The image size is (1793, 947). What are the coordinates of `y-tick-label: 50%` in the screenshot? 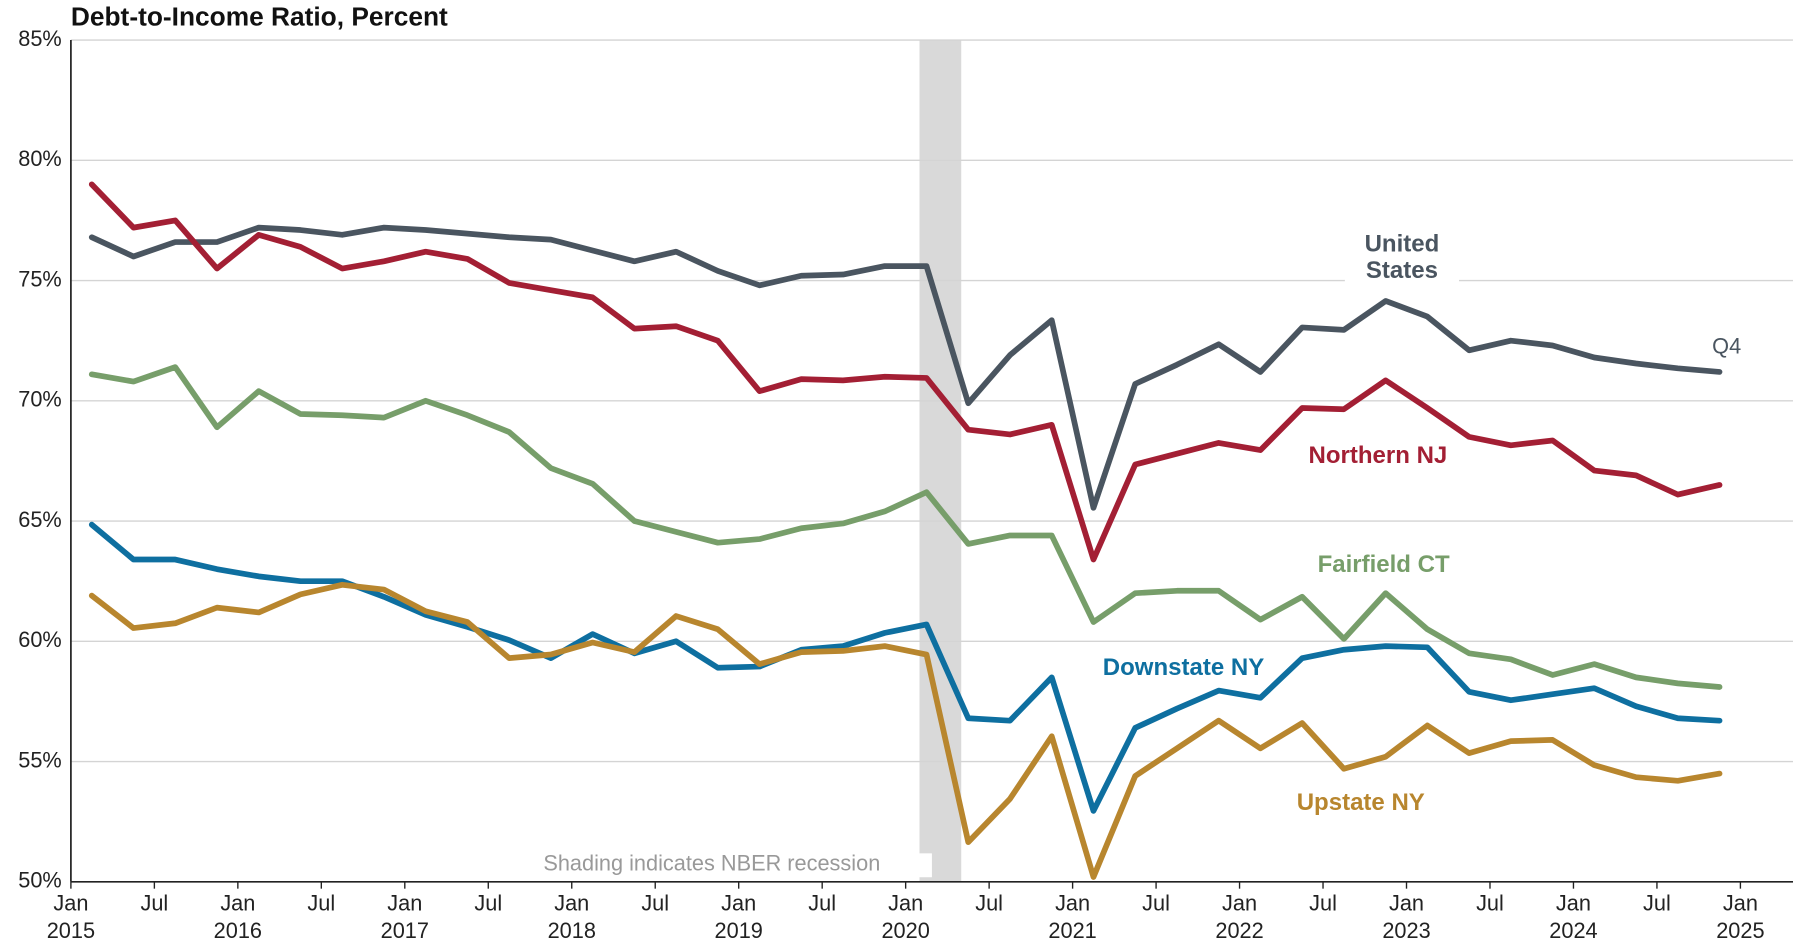 It's located at (39, 880).